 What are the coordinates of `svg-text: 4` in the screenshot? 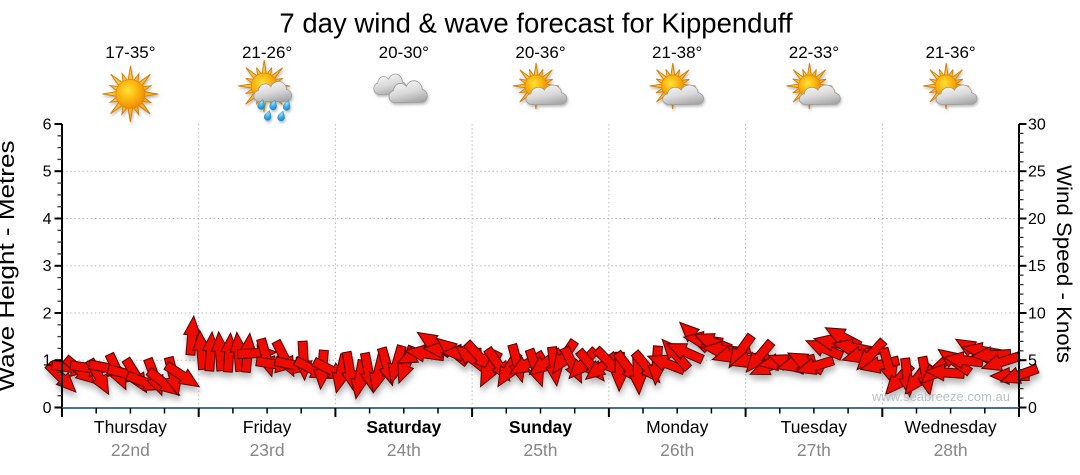 It's located at (47, 219).